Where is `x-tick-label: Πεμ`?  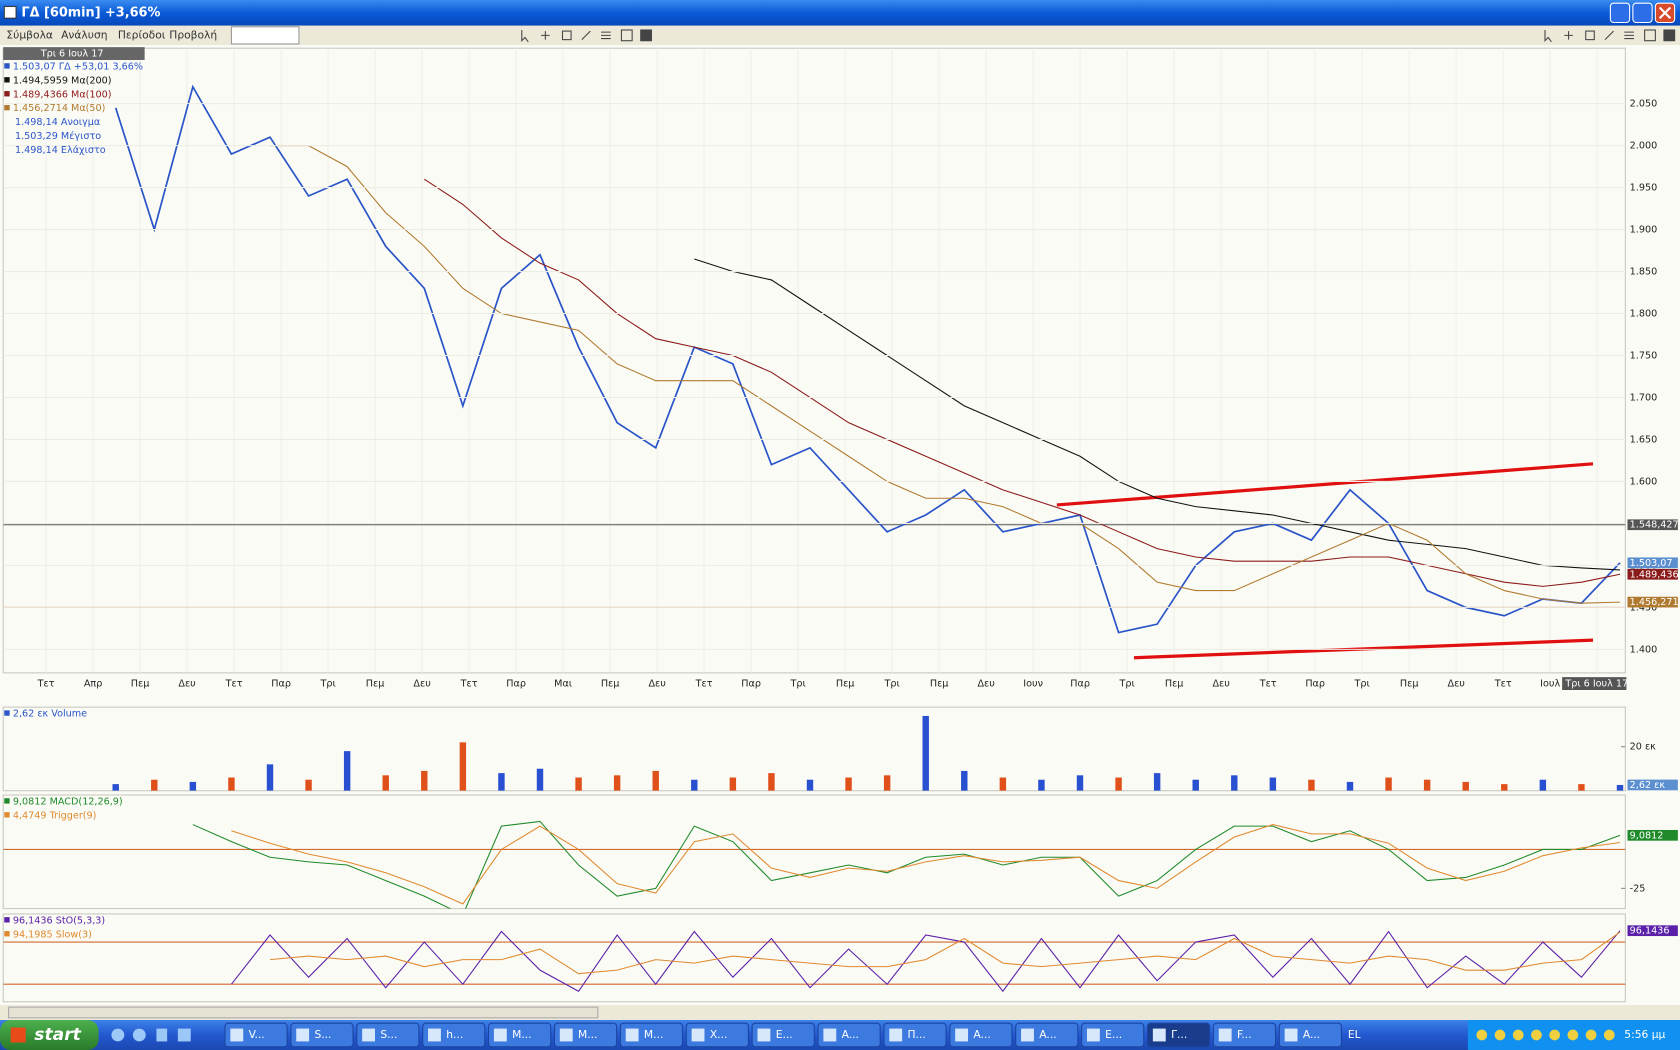
x-tick-label: Πεμ is located at coordinates (1409, 684).